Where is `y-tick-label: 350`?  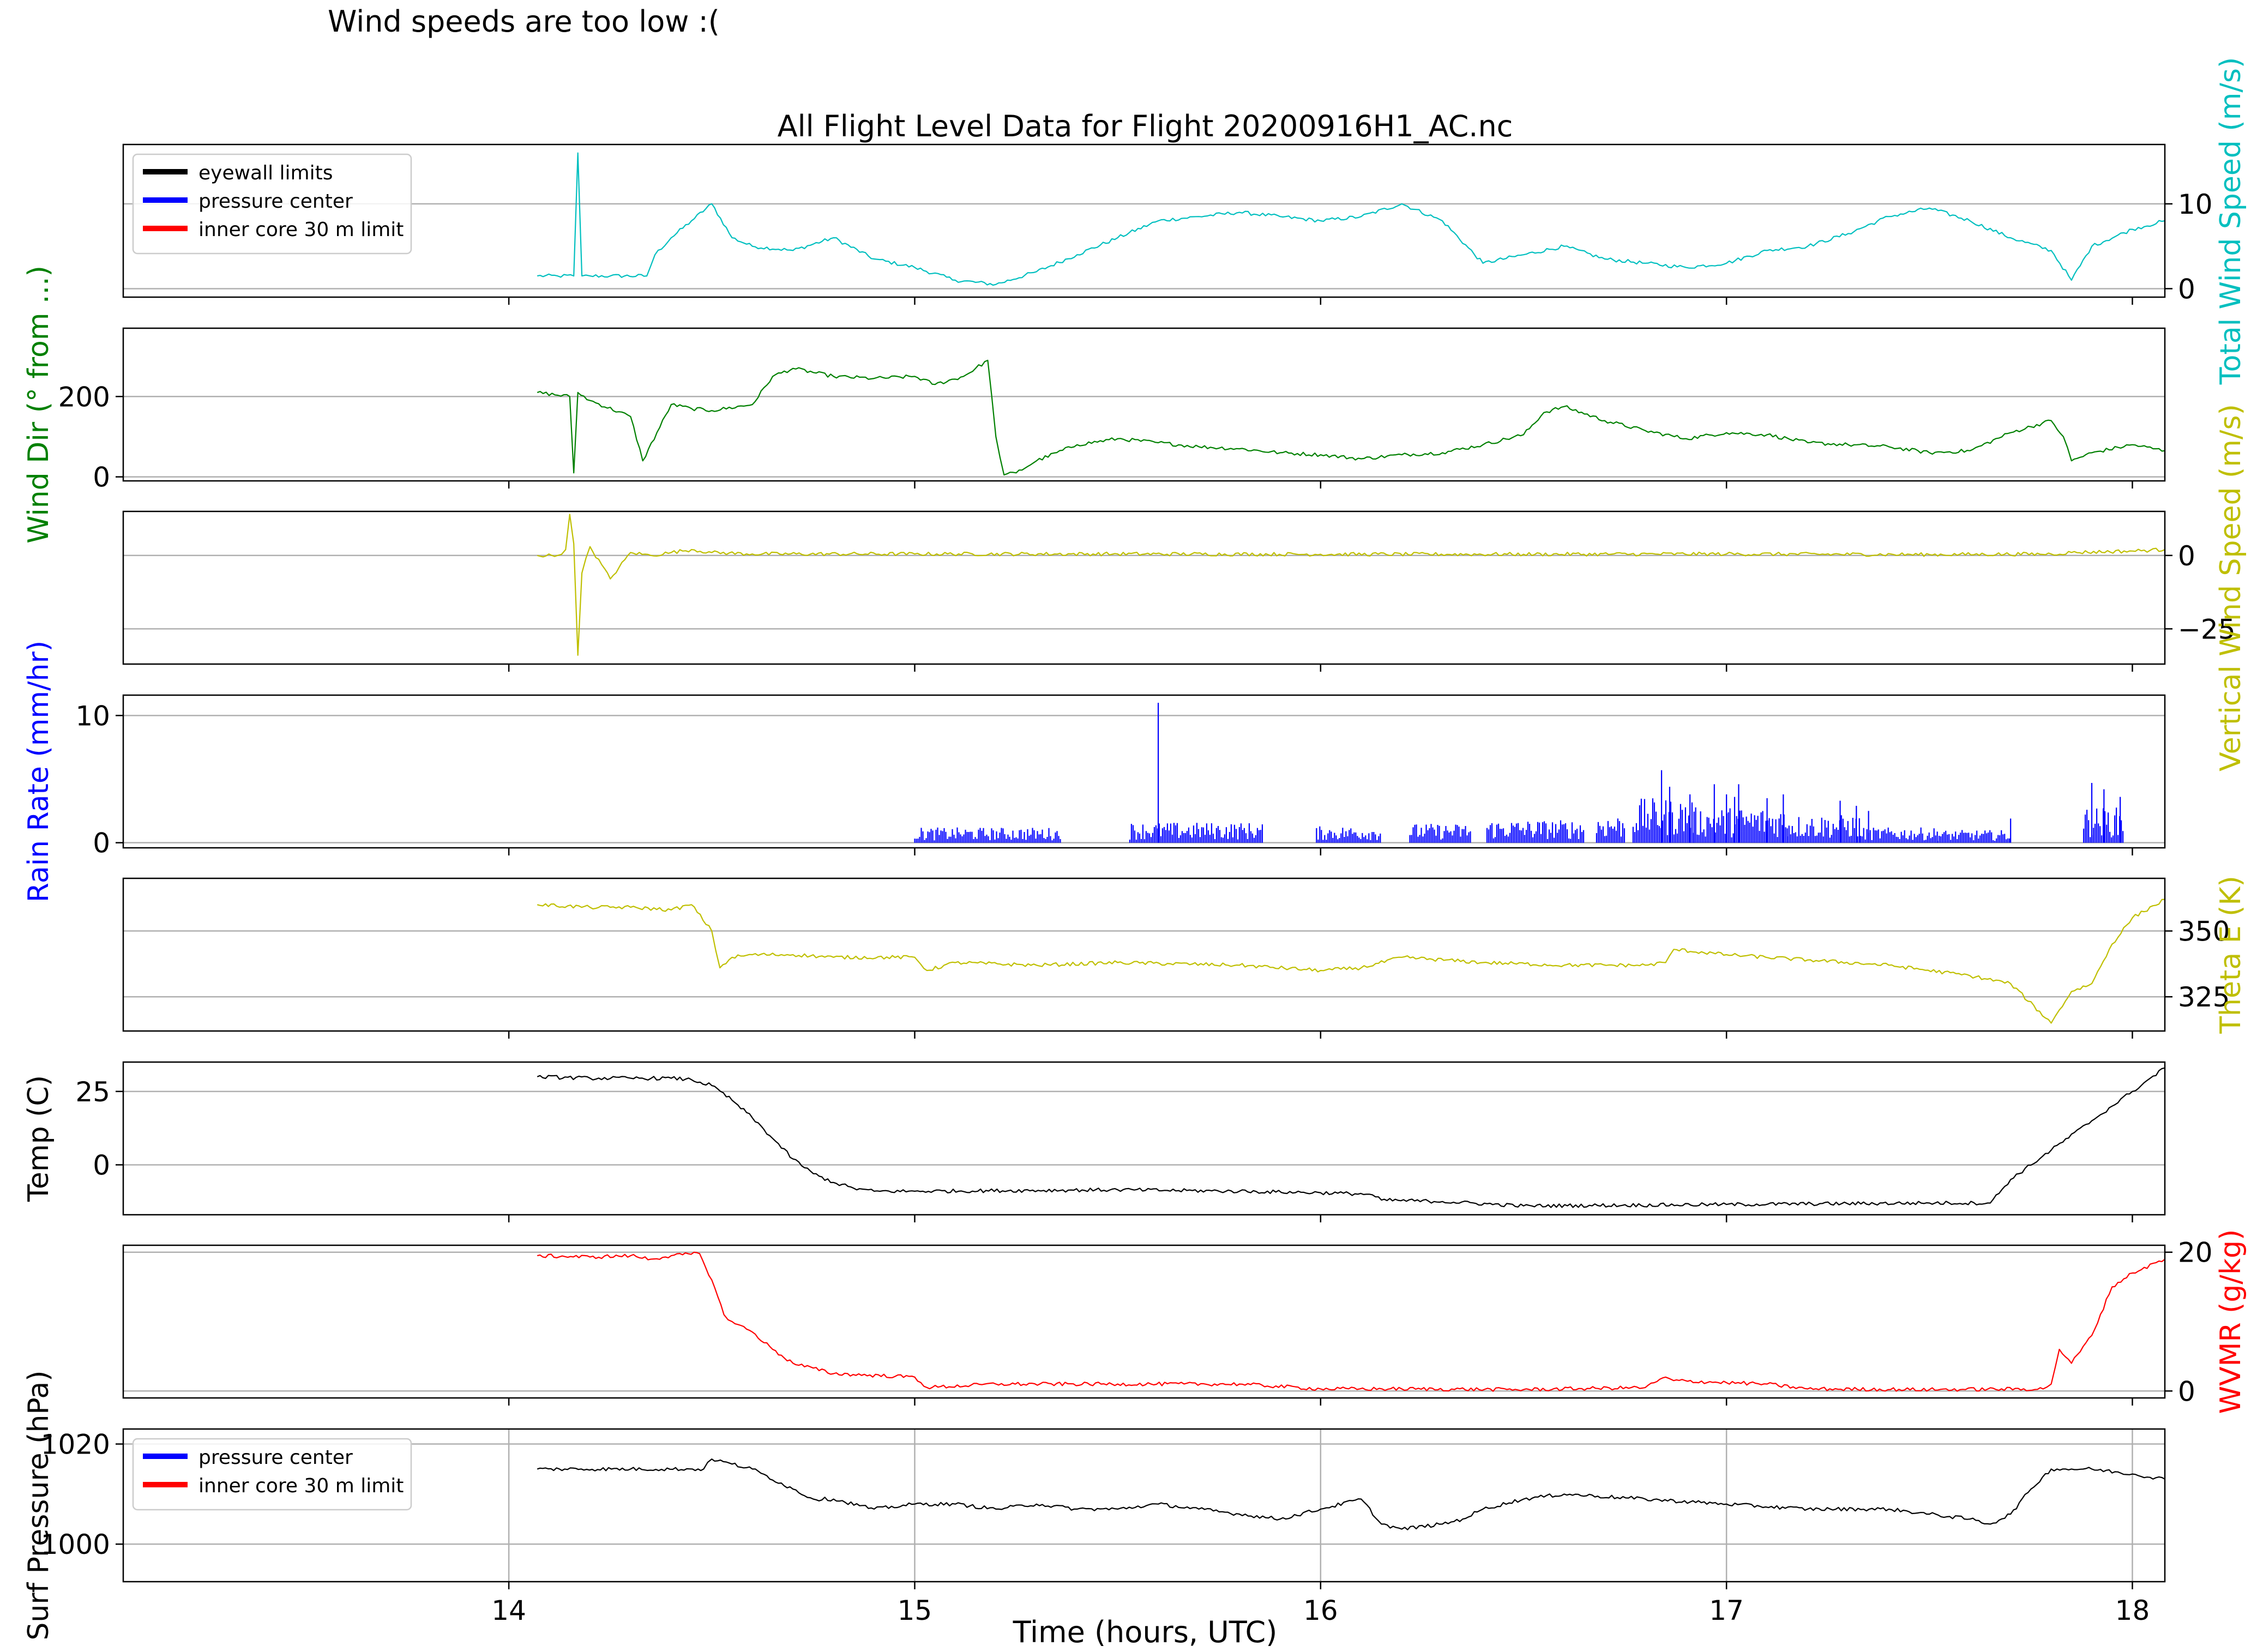 y-tick-label: 350 is located at coordinates (2204, 932).